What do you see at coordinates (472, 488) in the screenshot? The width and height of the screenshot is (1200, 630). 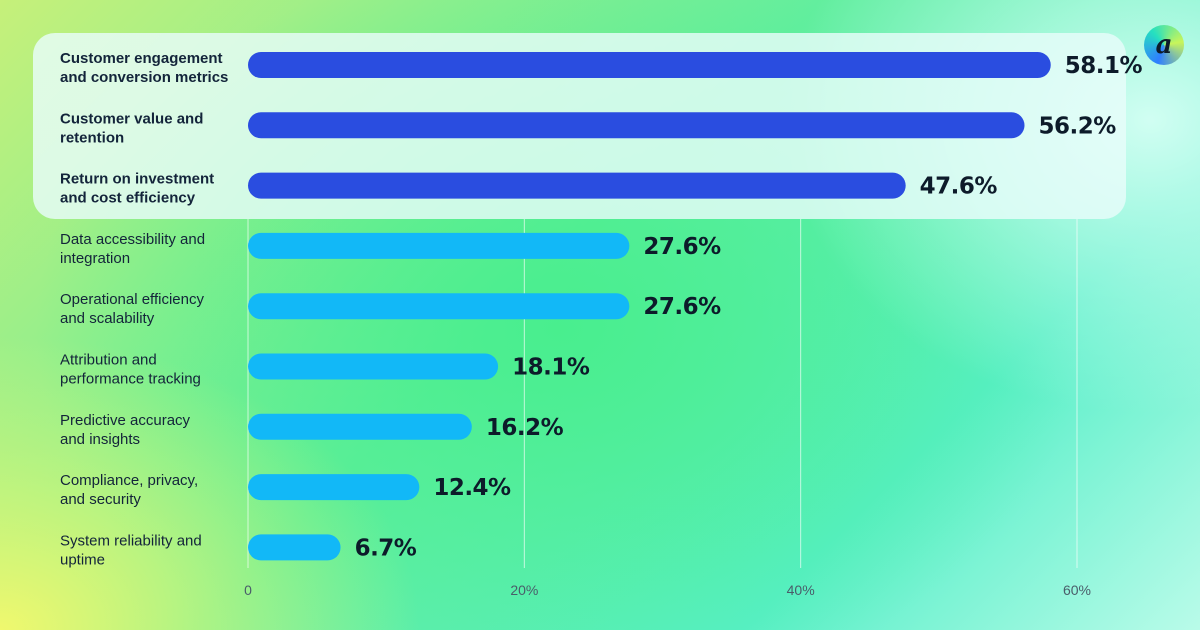 I see `bar-value-label: 12.4%` at bounding box center [472, 488].